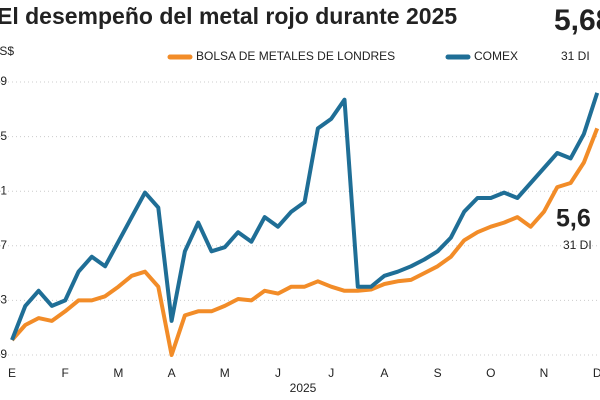  What do you see at coordinates (596, 373) in the screenshot?
I see `x-tick-label: D` at bounding box center [596, 373].